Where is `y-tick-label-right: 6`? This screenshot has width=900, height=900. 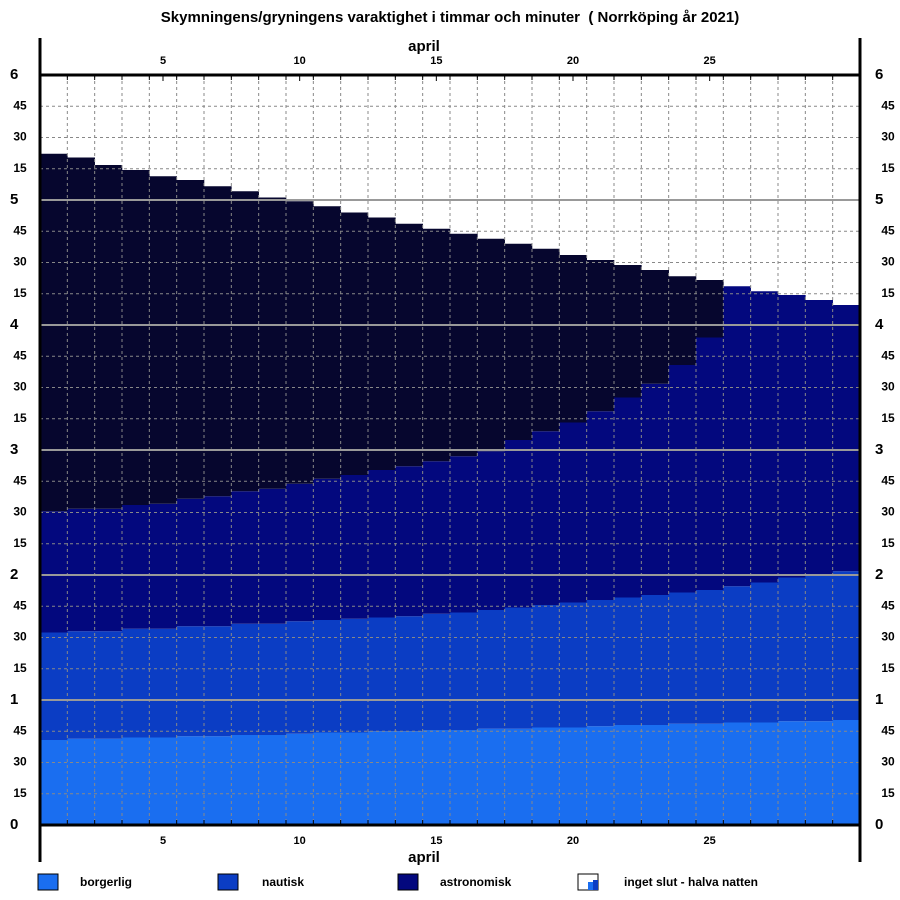
y-tick-label-right: 6 is located at coordinates (879, 74).